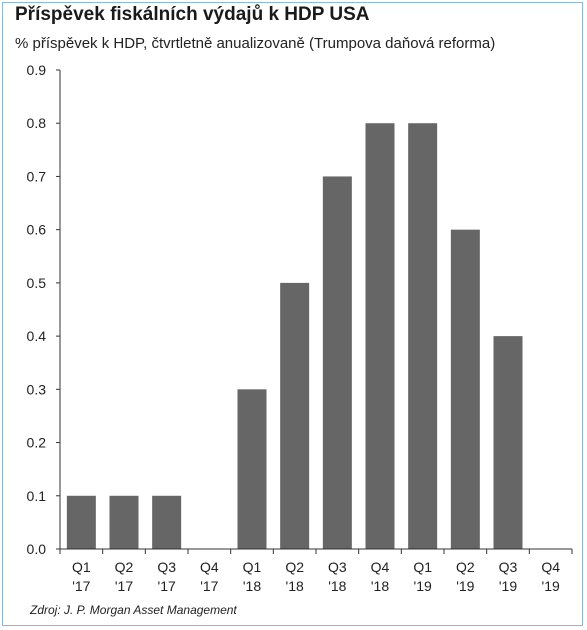 Image resolution: width=587 pixels, height=630 pixels. Describe the element at coordinates (133, 610) in the screenshot. I see `source-note: Zdroj: J. P. Morgan Asset Management` at that location.